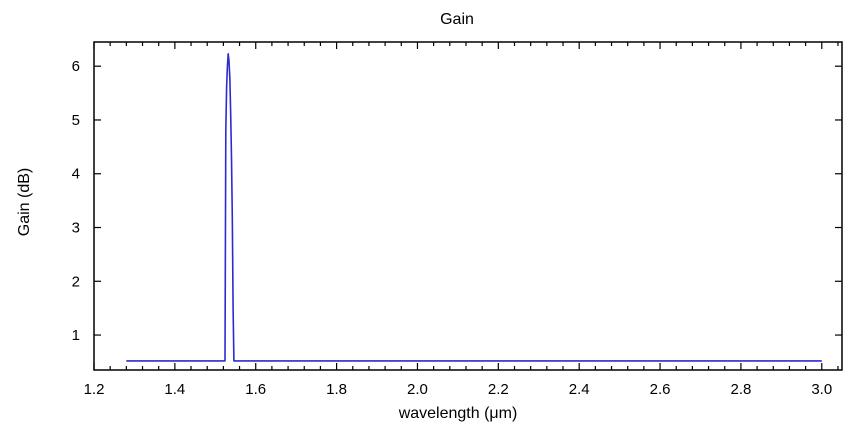  I want to click on x-tick-label: 2.4, so click(579, 389).